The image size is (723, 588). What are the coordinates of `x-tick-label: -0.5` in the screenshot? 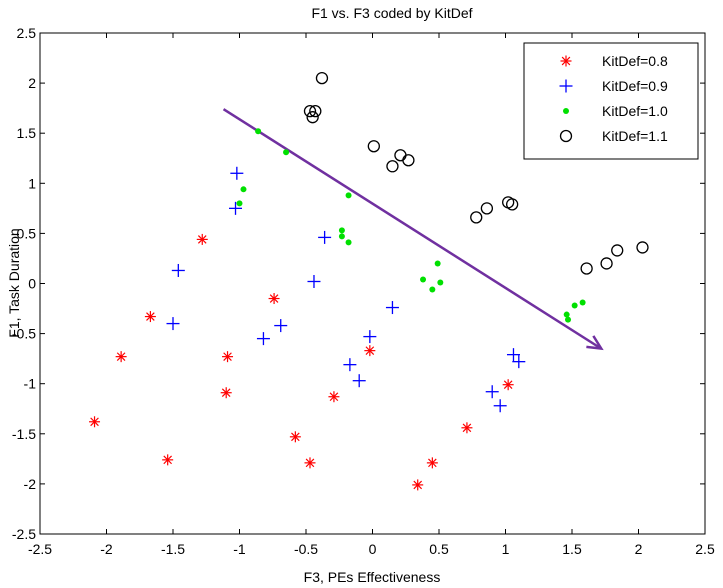 It's located at (306, 549).